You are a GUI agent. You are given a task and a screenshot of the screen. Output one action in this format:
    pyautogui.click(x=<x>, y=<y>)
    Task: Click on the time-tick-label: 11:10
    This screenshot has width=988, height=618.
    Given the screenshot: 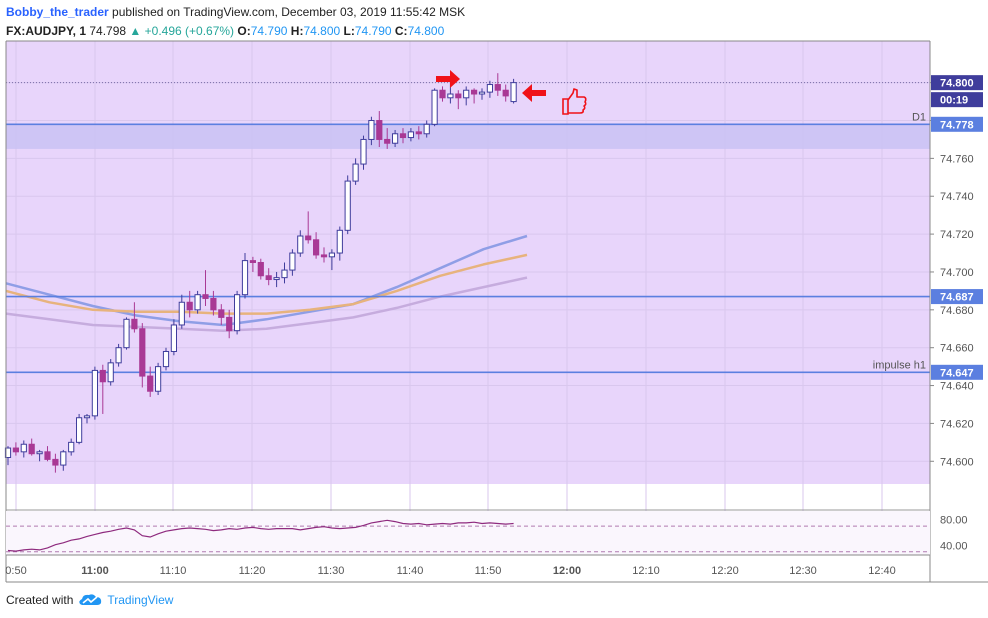 What is the action you would take?
    pyautogui.click(x=173, y=571)
    